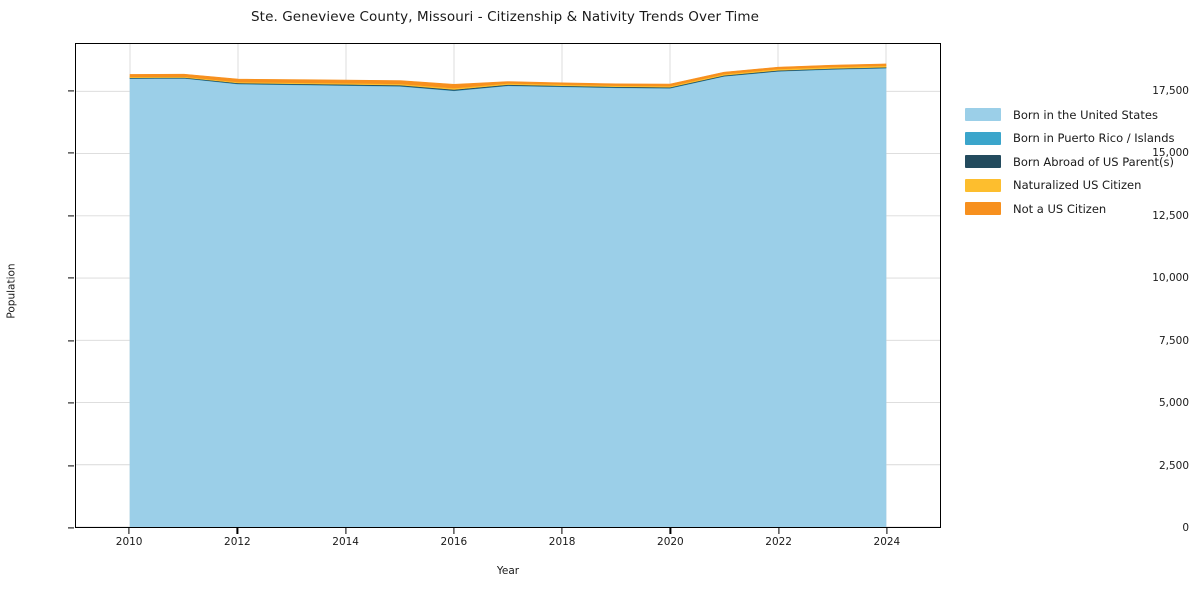 Image resolution: width=1189 pixels, height=590 pixels. Describe the element at coordinates (508, 571) in the screenshot. I see `x-axis-label: Year` at that location.